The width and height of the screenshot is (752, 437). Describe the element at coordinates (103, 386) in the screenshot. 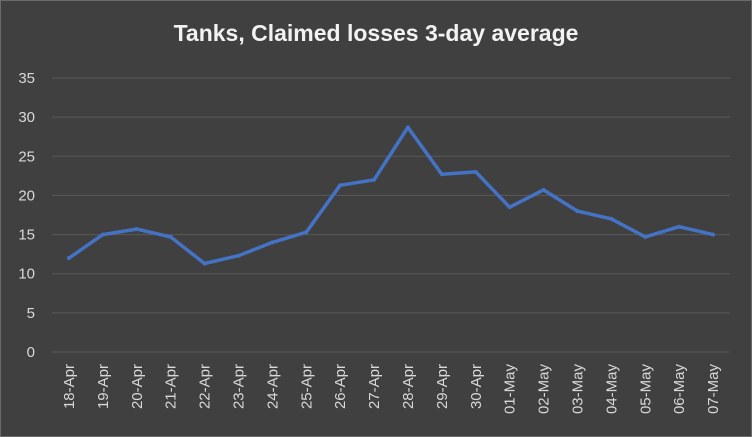

I see `x-tick-label: 19-Apr` at that location.